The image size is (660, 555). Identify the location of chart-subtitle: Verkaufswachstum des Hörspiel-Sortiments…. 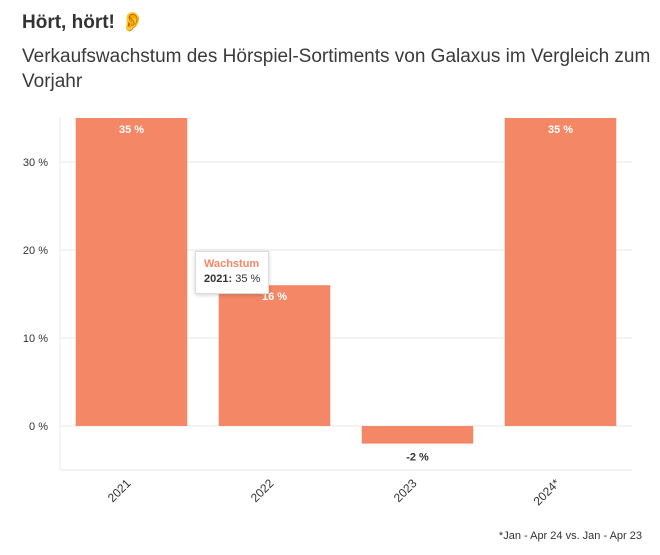
(336, 69).